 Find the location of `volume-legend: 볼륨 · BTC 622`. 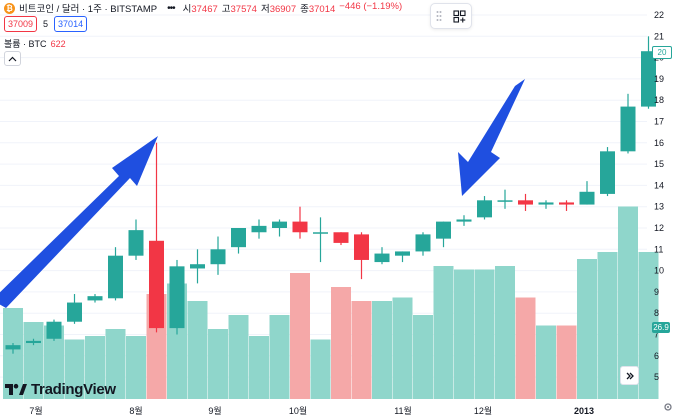

volume-legend: 볼륨 · BTC 622 is located at coordinates (35, 43).